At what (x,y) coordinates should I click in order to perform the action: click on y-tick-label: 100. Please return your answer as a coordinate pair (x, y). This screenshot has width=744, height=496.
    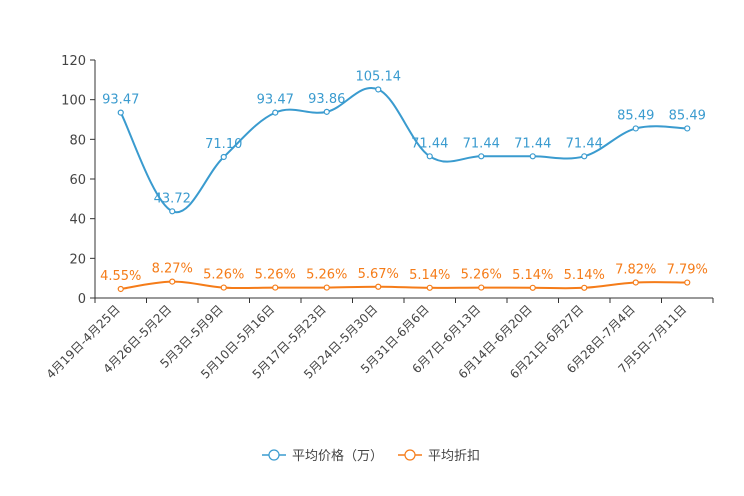
    Looking at the image, I should click on (73, 101).